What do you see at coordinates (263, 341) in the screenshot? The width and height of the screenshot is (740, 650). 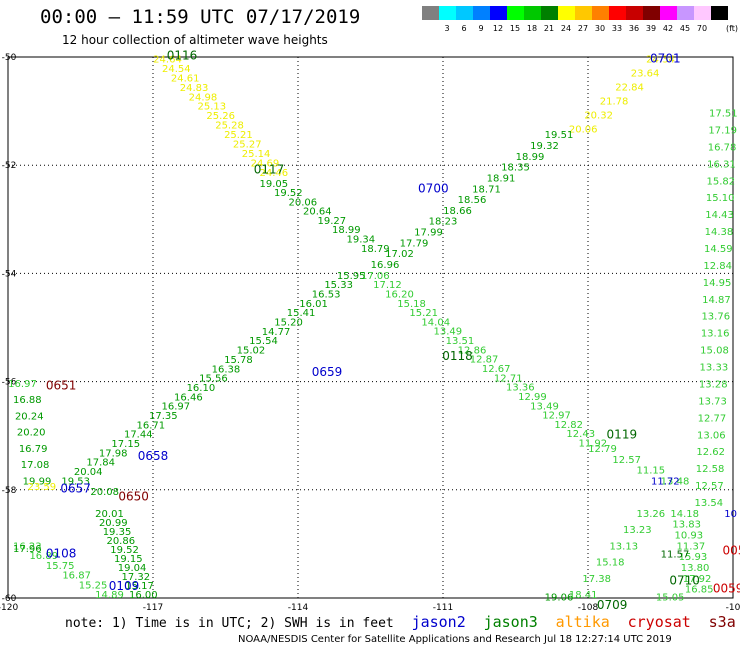 I see `wave-height-value: 15.54` at bounding box center [263, 341].